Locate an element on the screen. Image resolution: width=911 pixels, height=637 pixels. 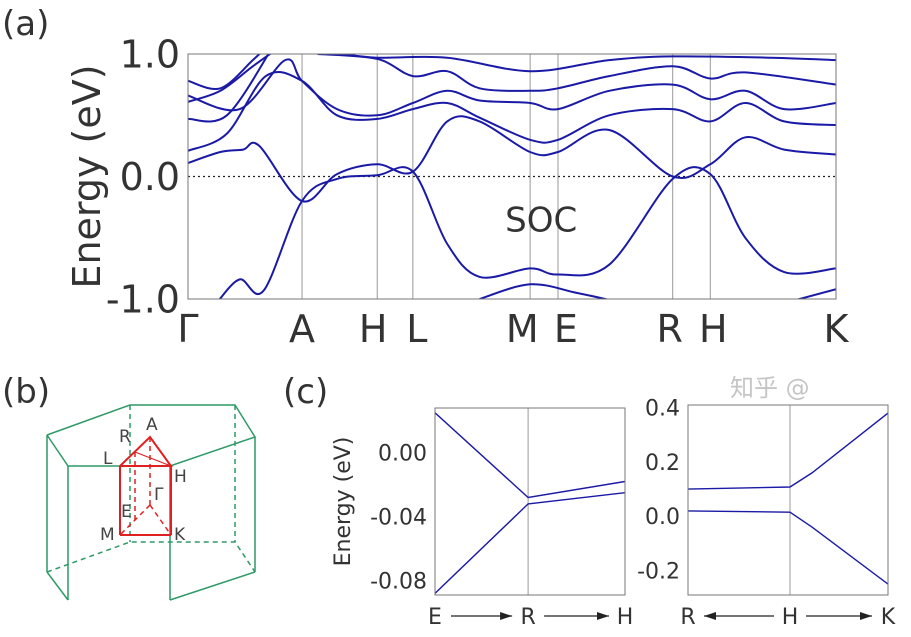
panel-label-c: (c) is located at coordinates (306, 392).